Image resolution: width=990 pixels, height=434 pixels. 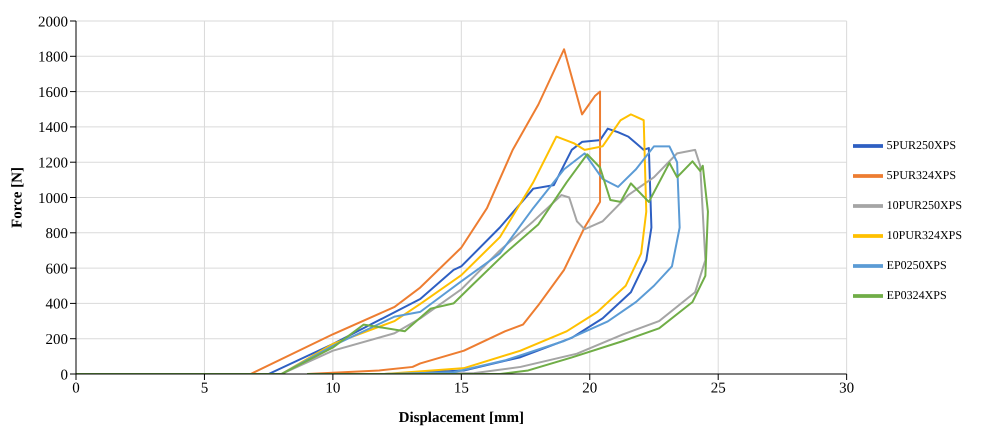 What do you see at coordinates (57, 269) in the screenshot?
I see `y-tick-label: 600` at bounding box center [57, 269].